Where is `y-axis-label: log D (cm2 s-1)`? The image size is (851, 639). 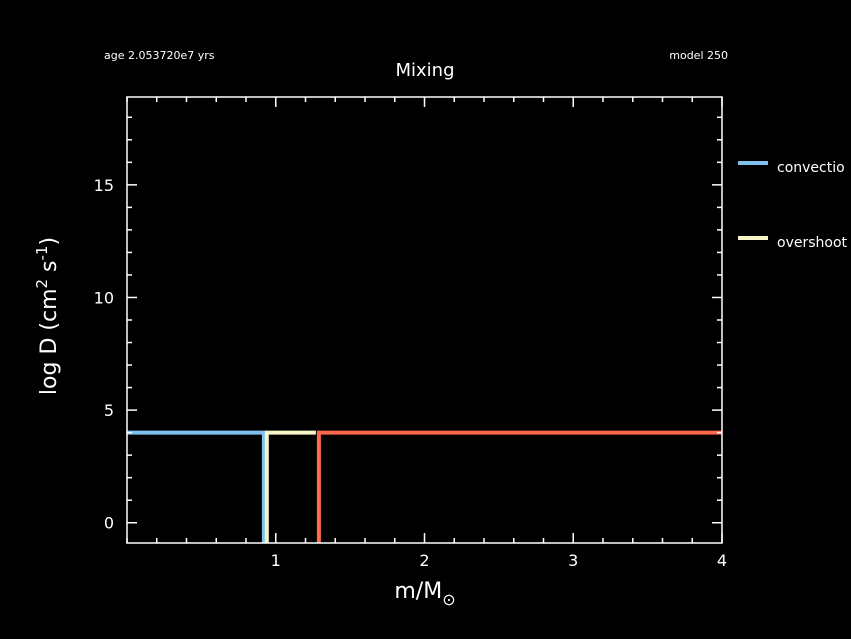 y-axis-label: log D (cm2 s-1) is located at coordinates (47, 316).